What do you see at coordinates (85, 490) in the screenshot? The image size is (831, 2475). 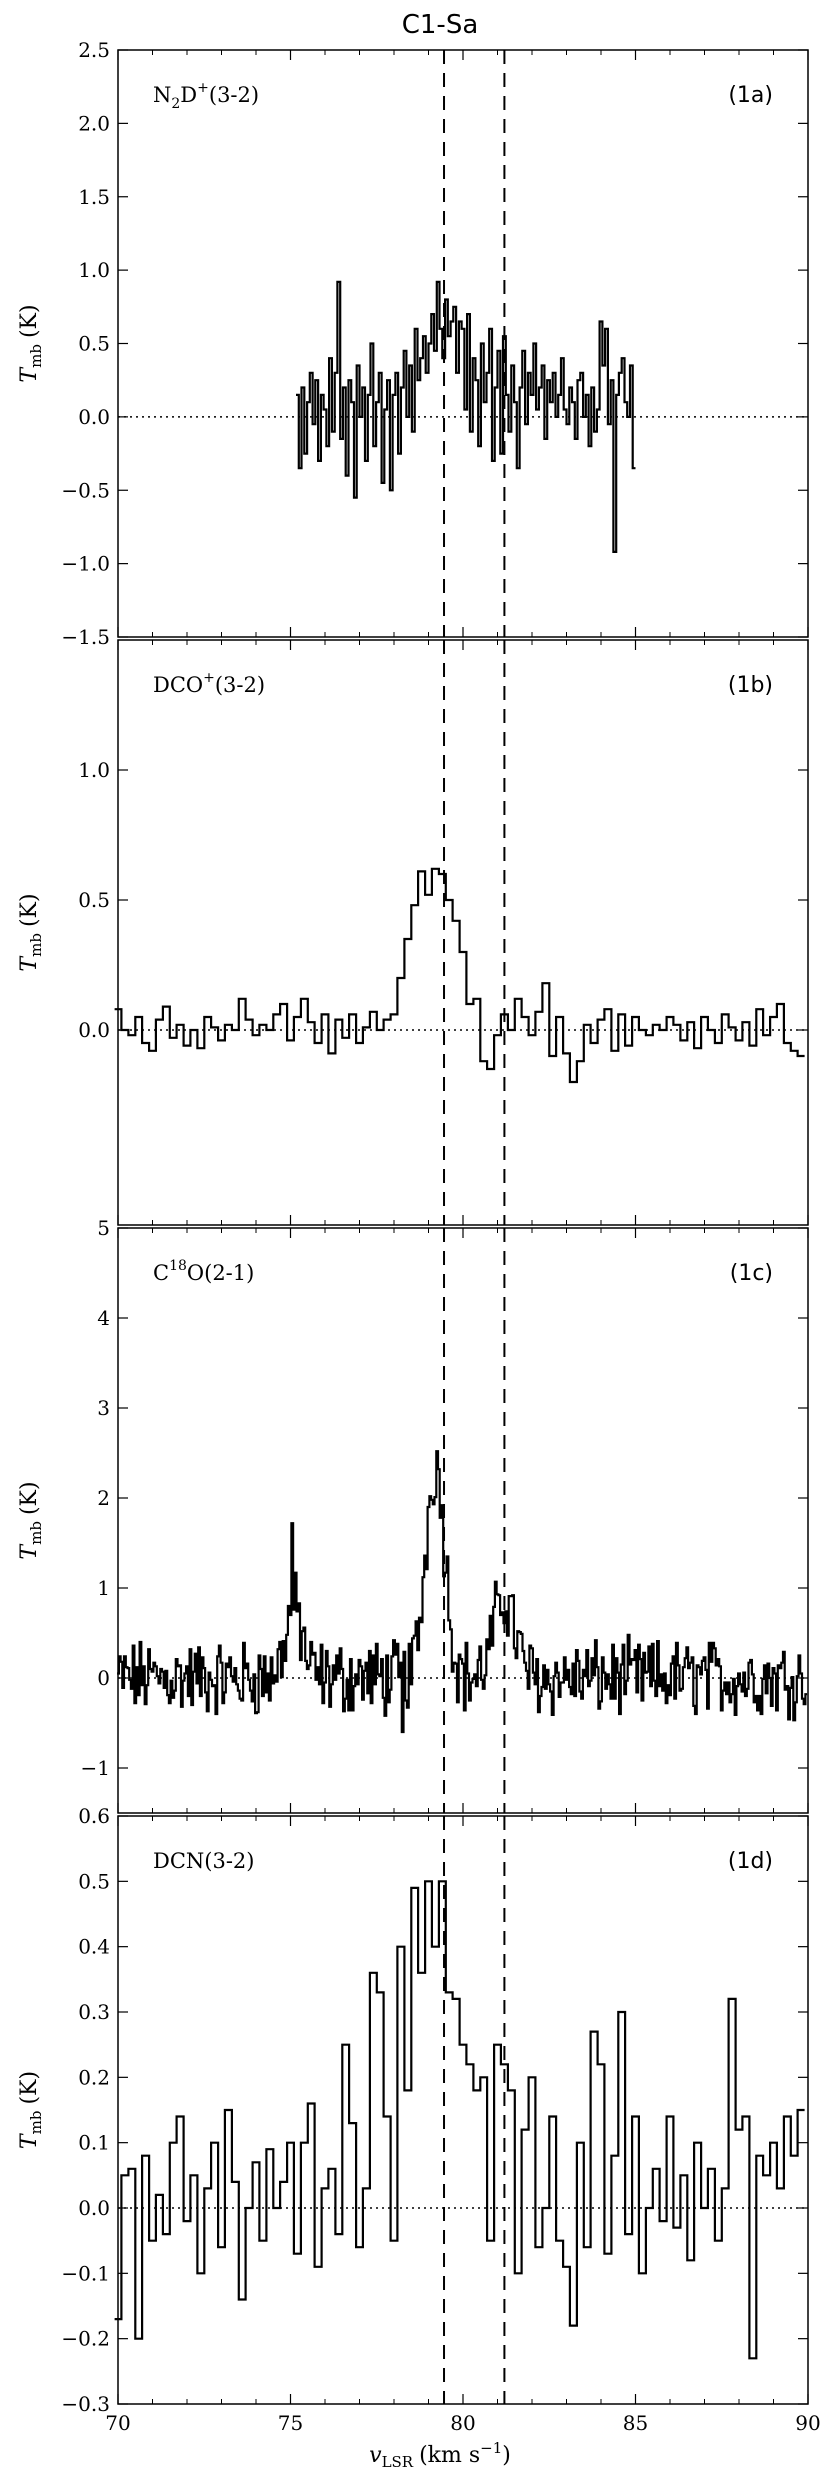 I see `y-tick-label: −0.5` at bounding box center [85, 490].